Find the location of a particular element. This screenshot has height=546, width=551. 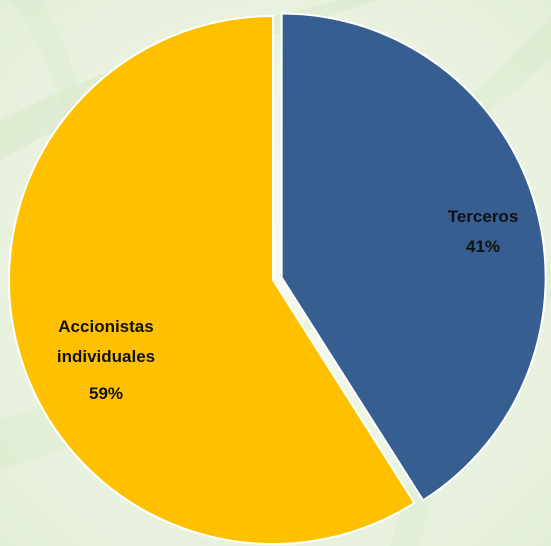

slice-label-terceros-name: Terceros is located at coordinates (483, 216).